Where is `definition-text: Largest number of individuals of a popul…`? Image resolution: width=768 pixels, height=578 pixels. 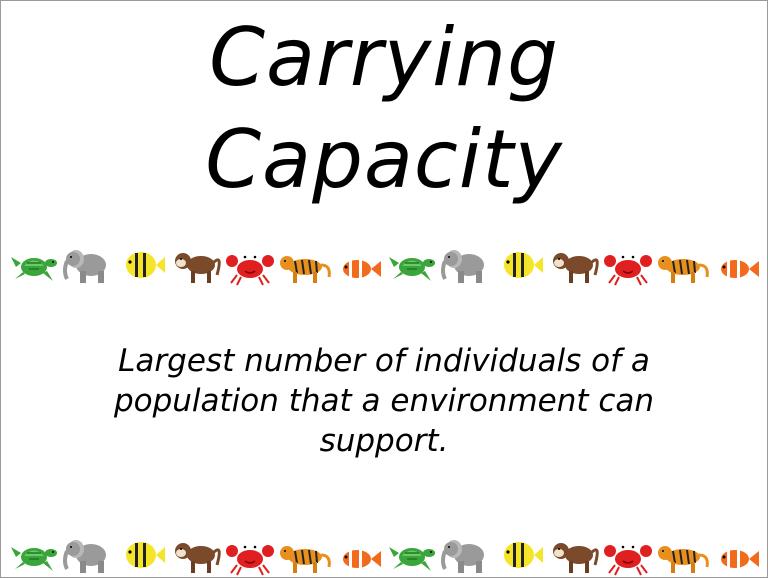 definition-text: Largest number of individuals of a popul… is located at coordinates (384, 401).